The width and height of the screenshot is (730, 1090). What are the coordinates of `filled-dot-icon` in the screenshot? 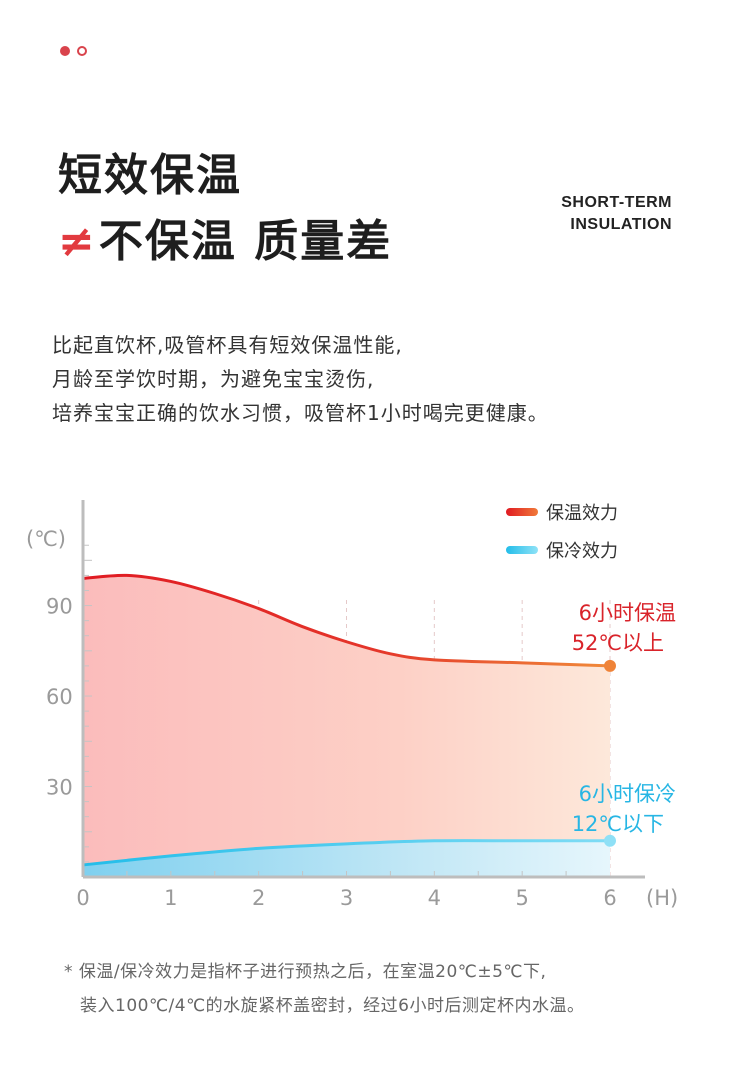 It's located at (65, 51).